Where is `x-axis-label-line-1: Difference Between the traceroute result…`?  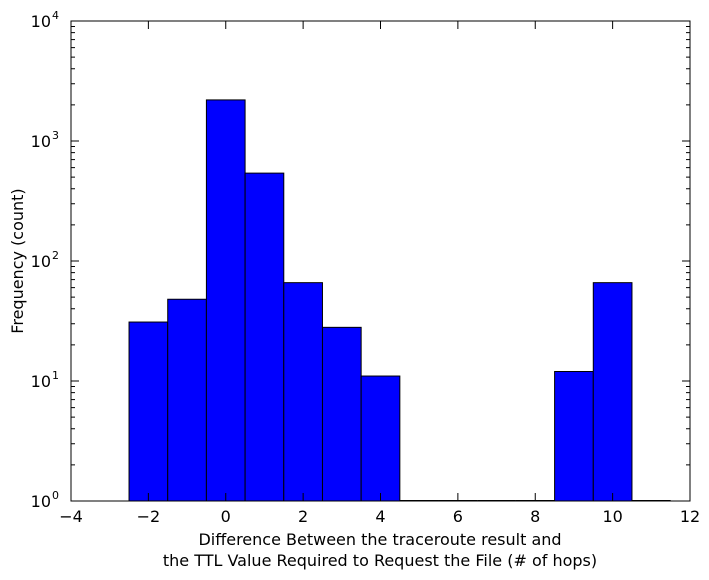
x-axis-label-line-1: Difference Between the traceroute result… is located at coordinates (379, 539).